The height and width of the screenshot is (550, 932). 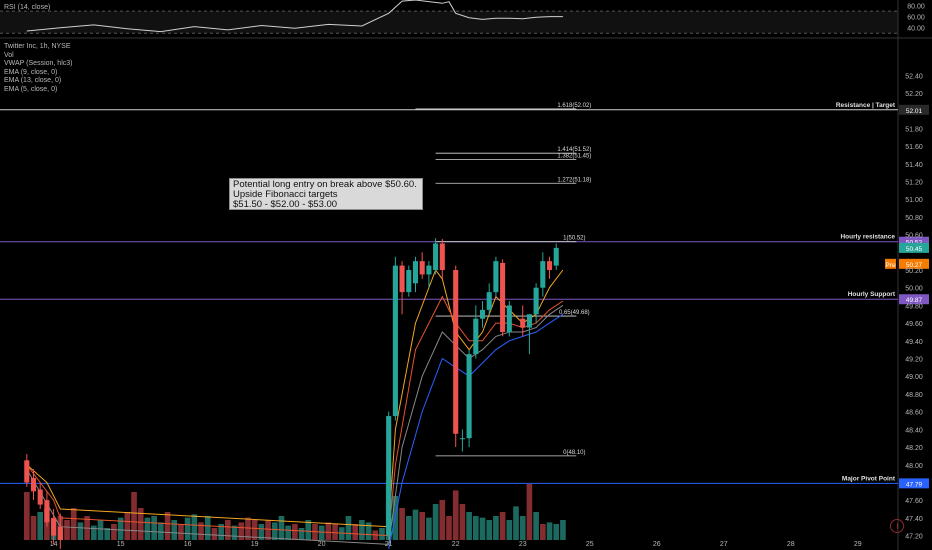 What do you see at coordinates (523, 544) in the screenshot?
I see `x-tick-7: 23` at bounding box center [523, 544].